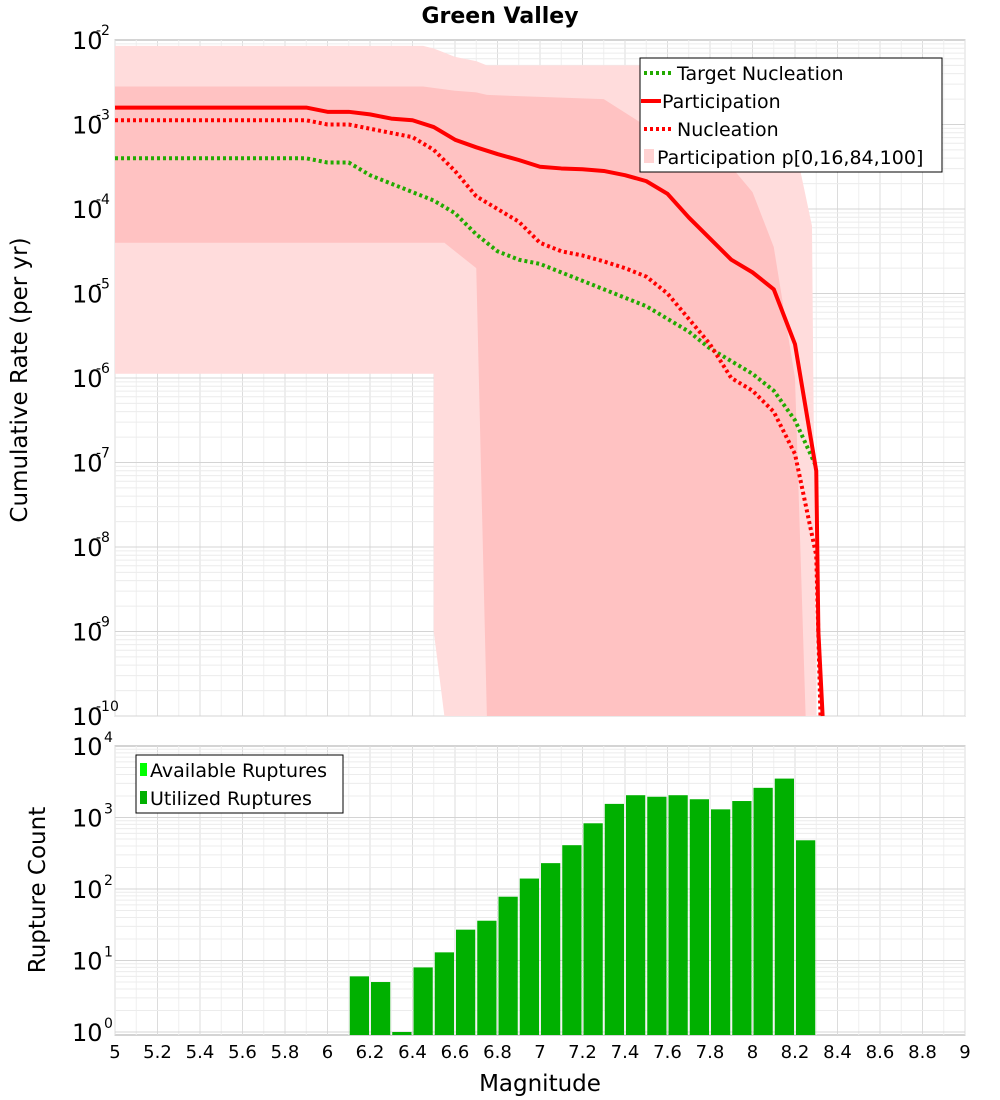 This screenshot has height=1100, width=1000. What do you see at coordinates (837, 1052) in the screenshot?
I see `x-tick-label: 8.4` at bounding box center [837, 1052].